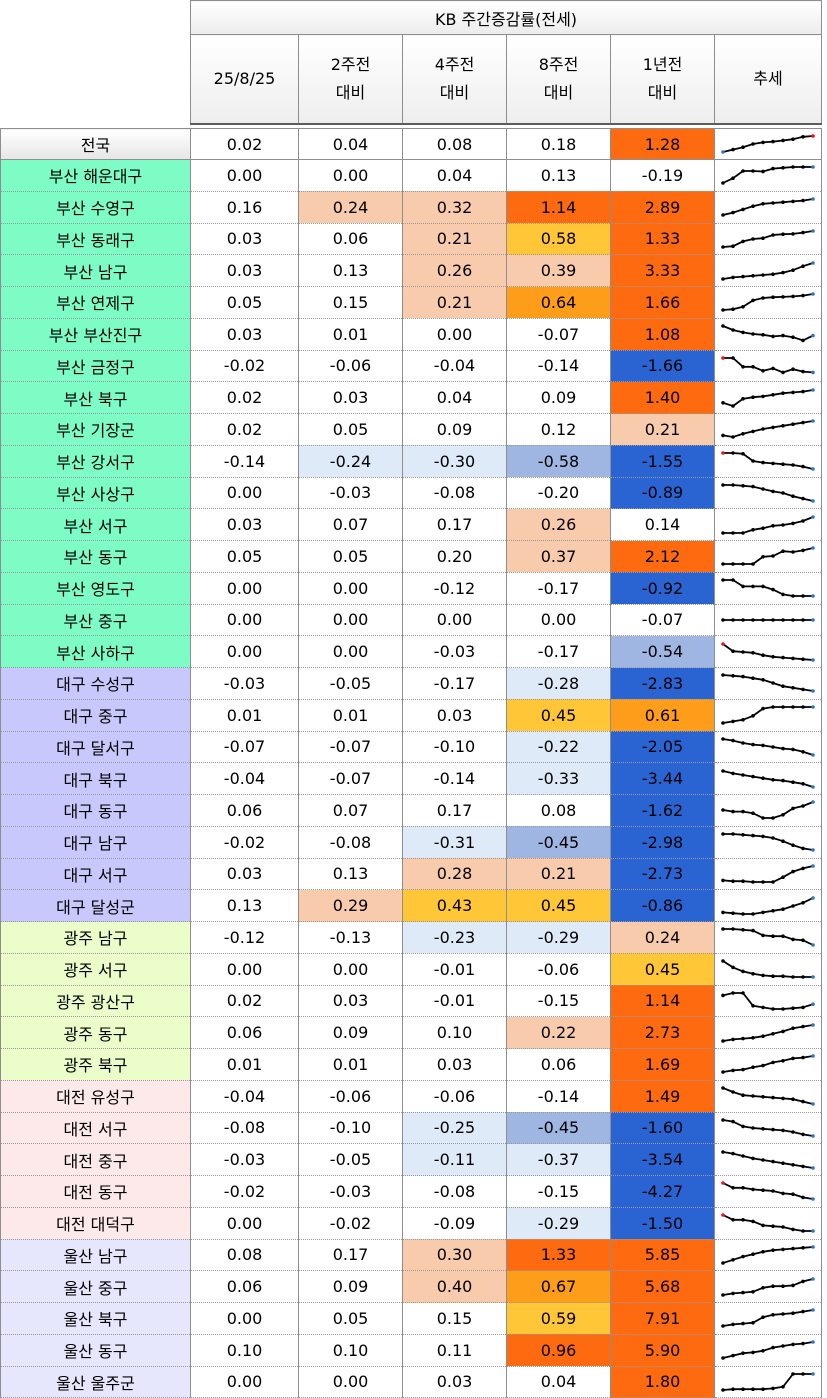 The height and width of the screenshot is (1398, 827). I want to click on col-header-line: 대비, so click(454, 92).